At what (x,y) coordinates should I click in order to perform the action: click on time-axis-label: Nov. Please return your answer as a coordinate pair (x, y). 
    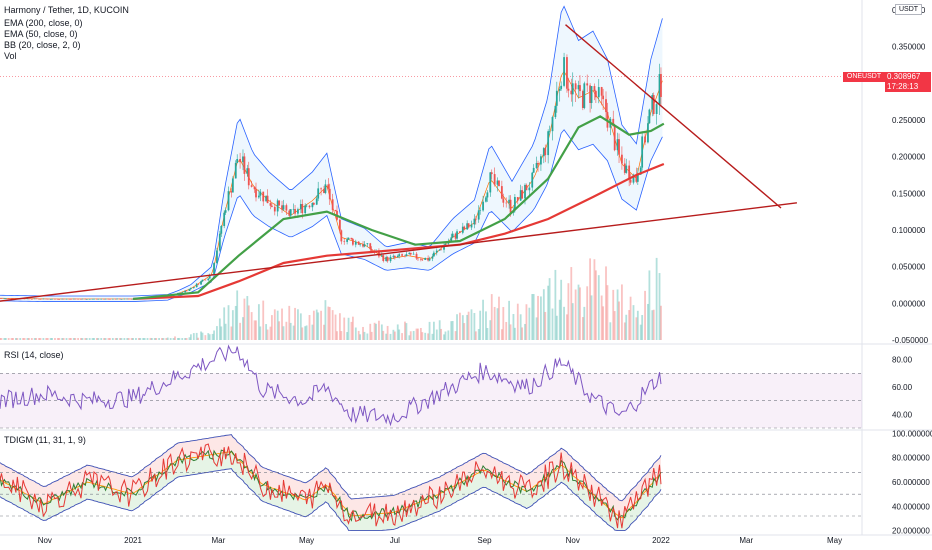
    Looking at the image, I should click on (573, 540).